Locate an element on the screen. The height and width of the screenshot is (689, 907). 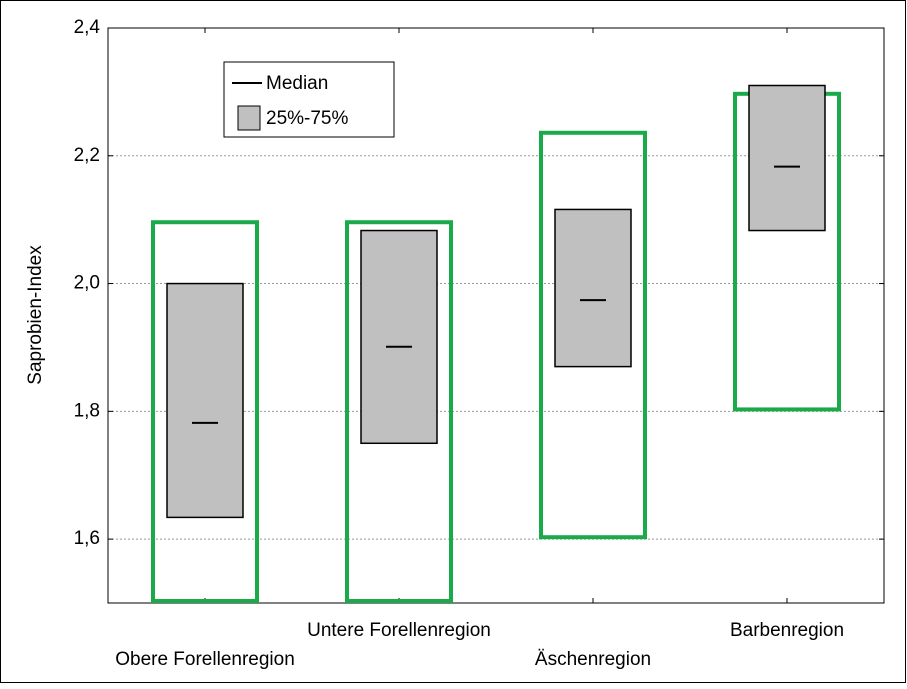
legend-label: Median is located at coordinates (297, 83).